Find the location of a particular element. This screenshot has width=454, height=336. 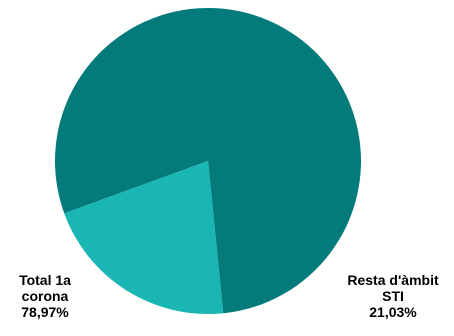

slice-label-line: Resta d'àmbit is located at coordinates (393, 280).